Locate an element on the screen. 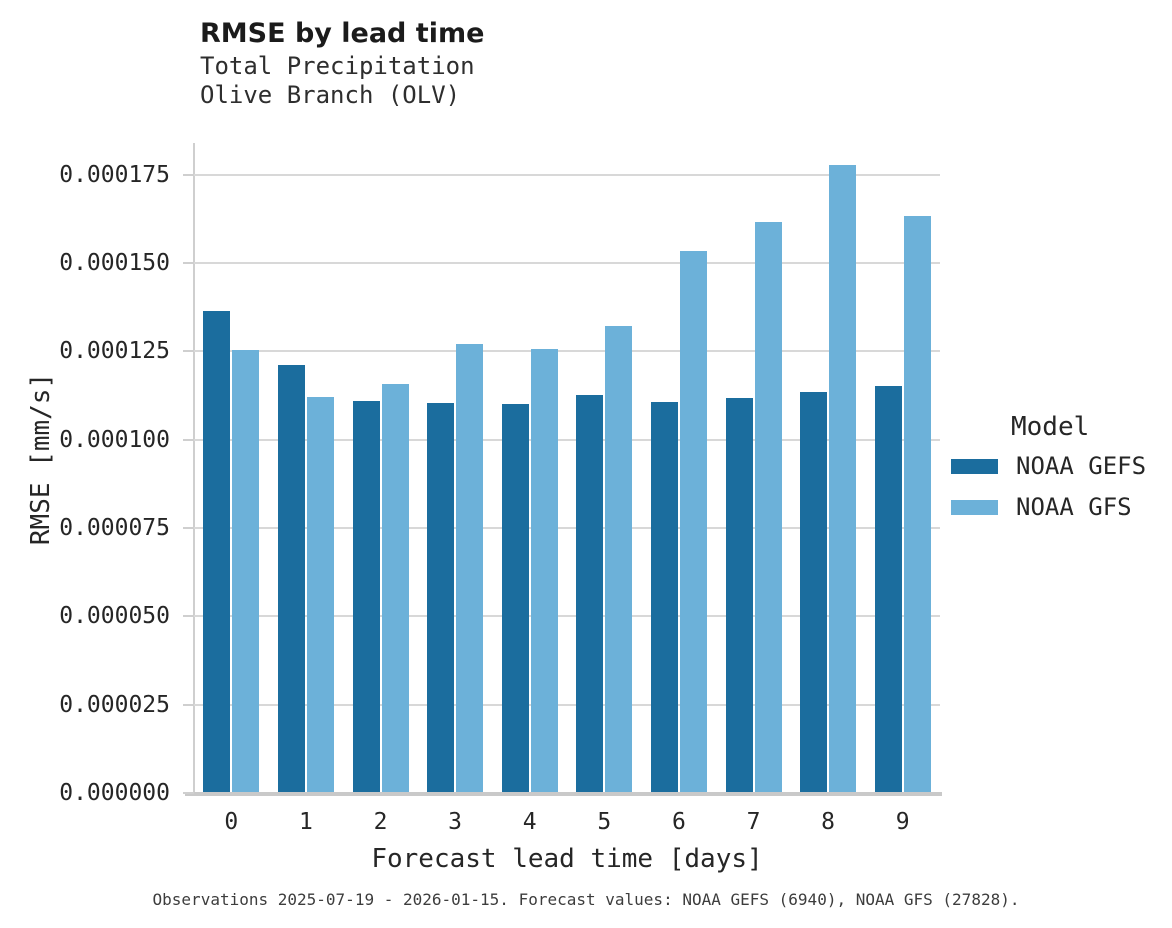 This screenshot has width=1172, height=928. legend-item-noaa-gfs: NOAA GFS is located at coordinates (1048, 507).